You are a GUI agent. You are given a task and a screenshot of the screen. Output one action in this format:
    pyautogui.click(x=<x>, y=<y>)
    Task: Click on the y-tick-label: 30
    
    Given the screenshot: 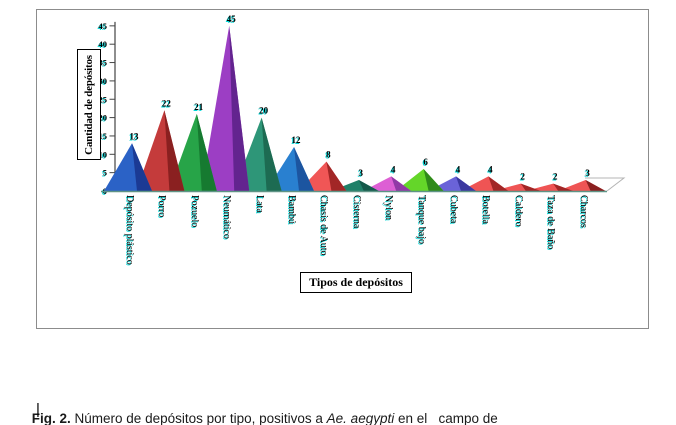 What is the action you would take?
    pyautogui.click(x=103, y=81)
    